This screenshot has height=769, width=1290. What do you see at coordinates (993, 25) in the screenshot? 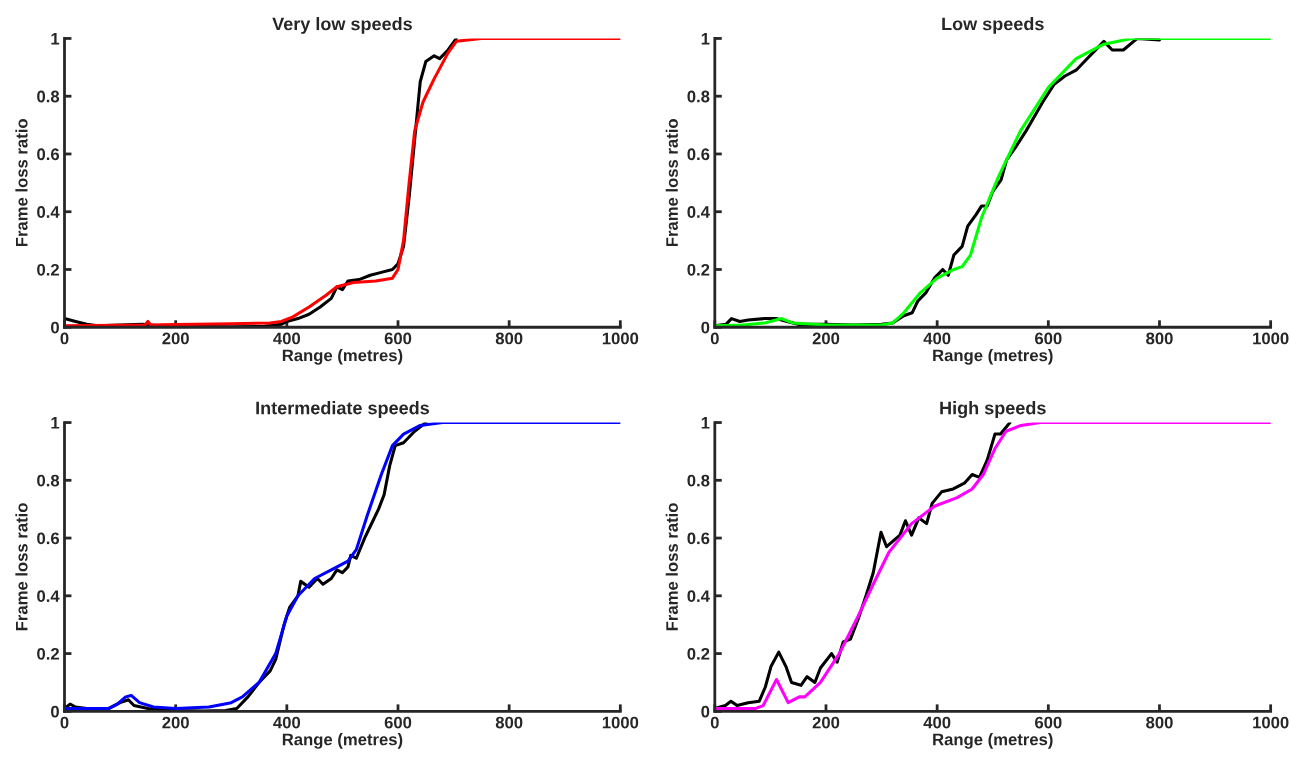
I see `chart-title: Low speeds` at bounding box center [993, 25].